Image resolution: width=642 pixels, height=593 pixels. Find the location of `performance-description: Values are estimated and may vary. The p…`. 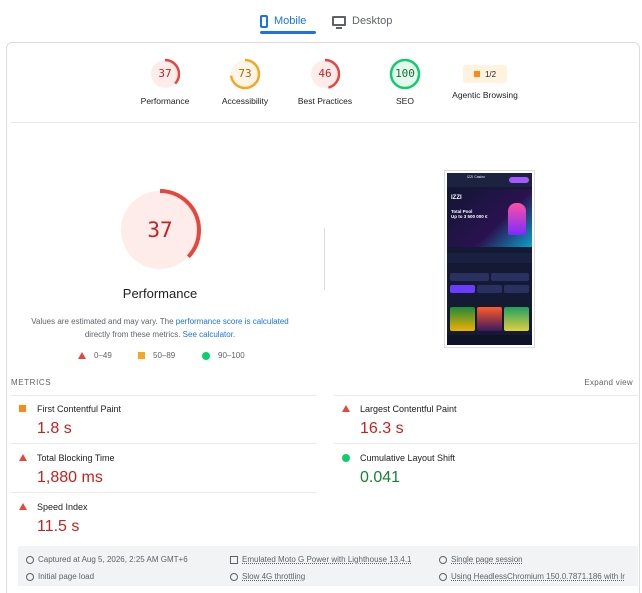

performance-description: Values are estimated and may vary. The p… is located at coordinates (160, 328).